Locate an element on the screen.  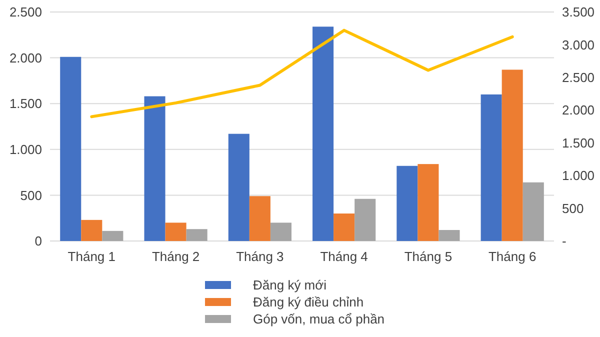
y-tick-label: 1.000 is located at coordinates (25, 149).